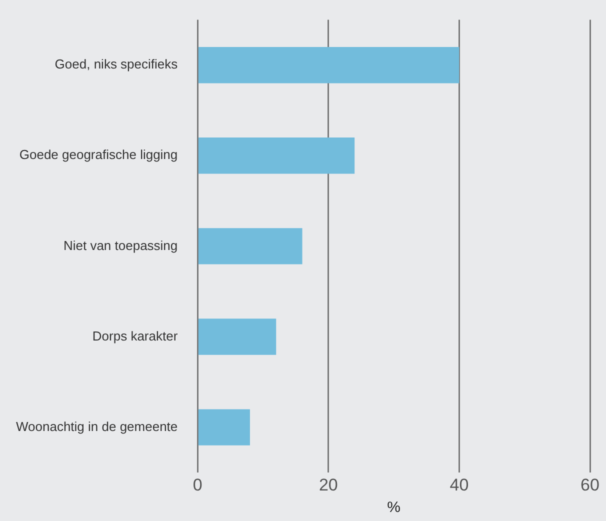 The width and height of the screenshot is (606, 521). Describe the element at coordinates (459, 484) in the screenshot. I see `x-tick-label: 40` at that location.